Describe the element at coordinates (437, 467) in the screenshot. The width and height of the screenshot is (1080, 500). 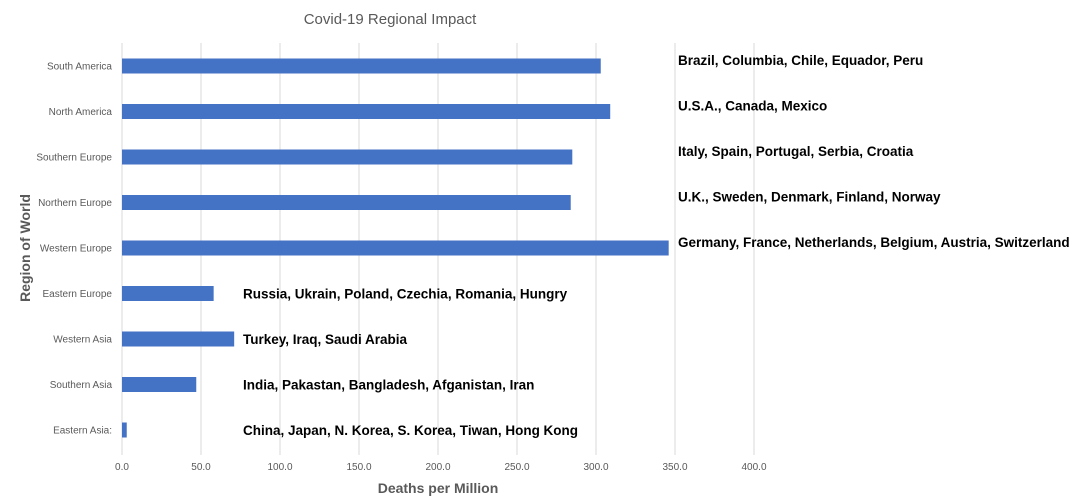
I see `x-tick-label: 200.0` at that location.